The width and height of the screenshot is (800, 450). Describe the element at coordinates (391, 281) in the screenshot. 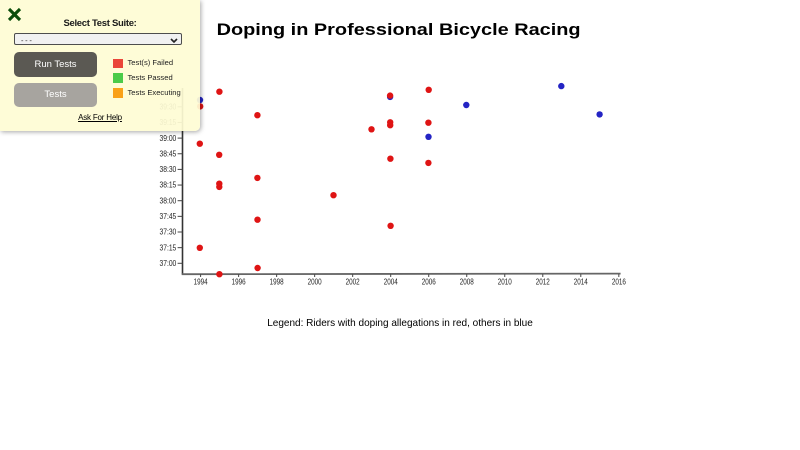

I see `svg-text: 2004` at that location.